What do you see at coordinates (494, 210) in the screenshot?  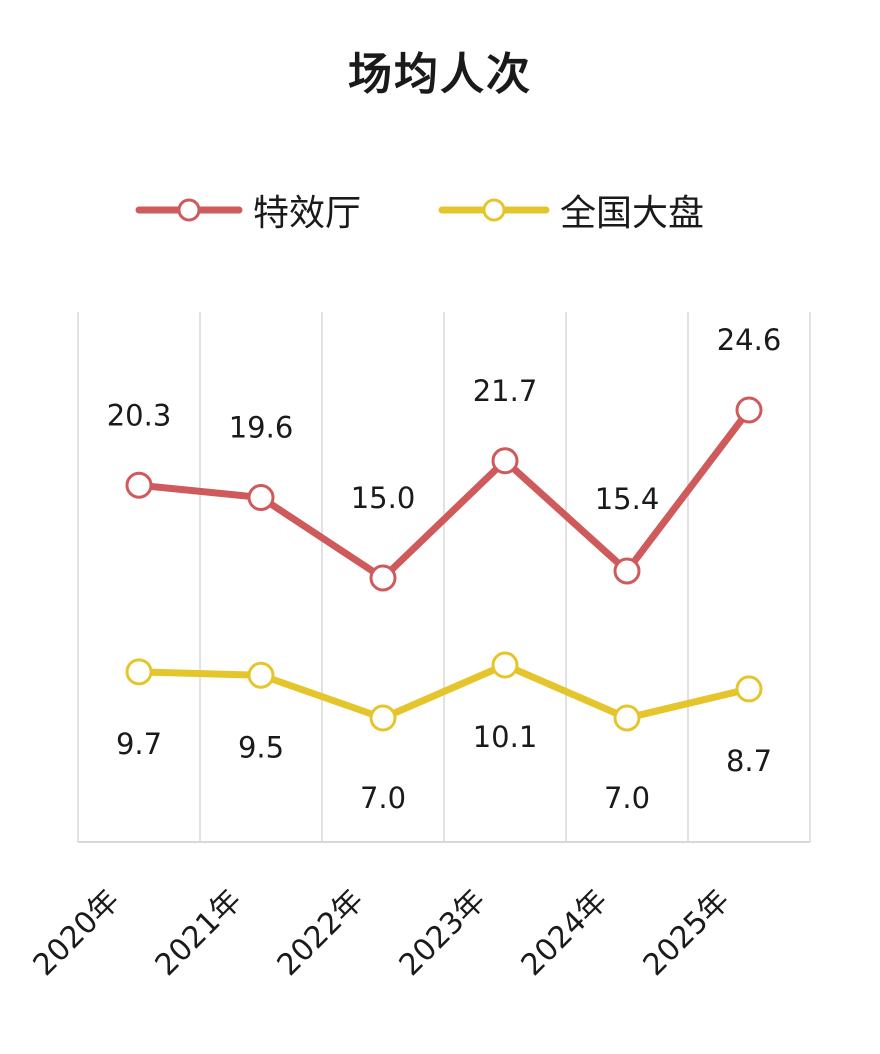 I see `legend-swatch-national` at bounding box center [494, 210].